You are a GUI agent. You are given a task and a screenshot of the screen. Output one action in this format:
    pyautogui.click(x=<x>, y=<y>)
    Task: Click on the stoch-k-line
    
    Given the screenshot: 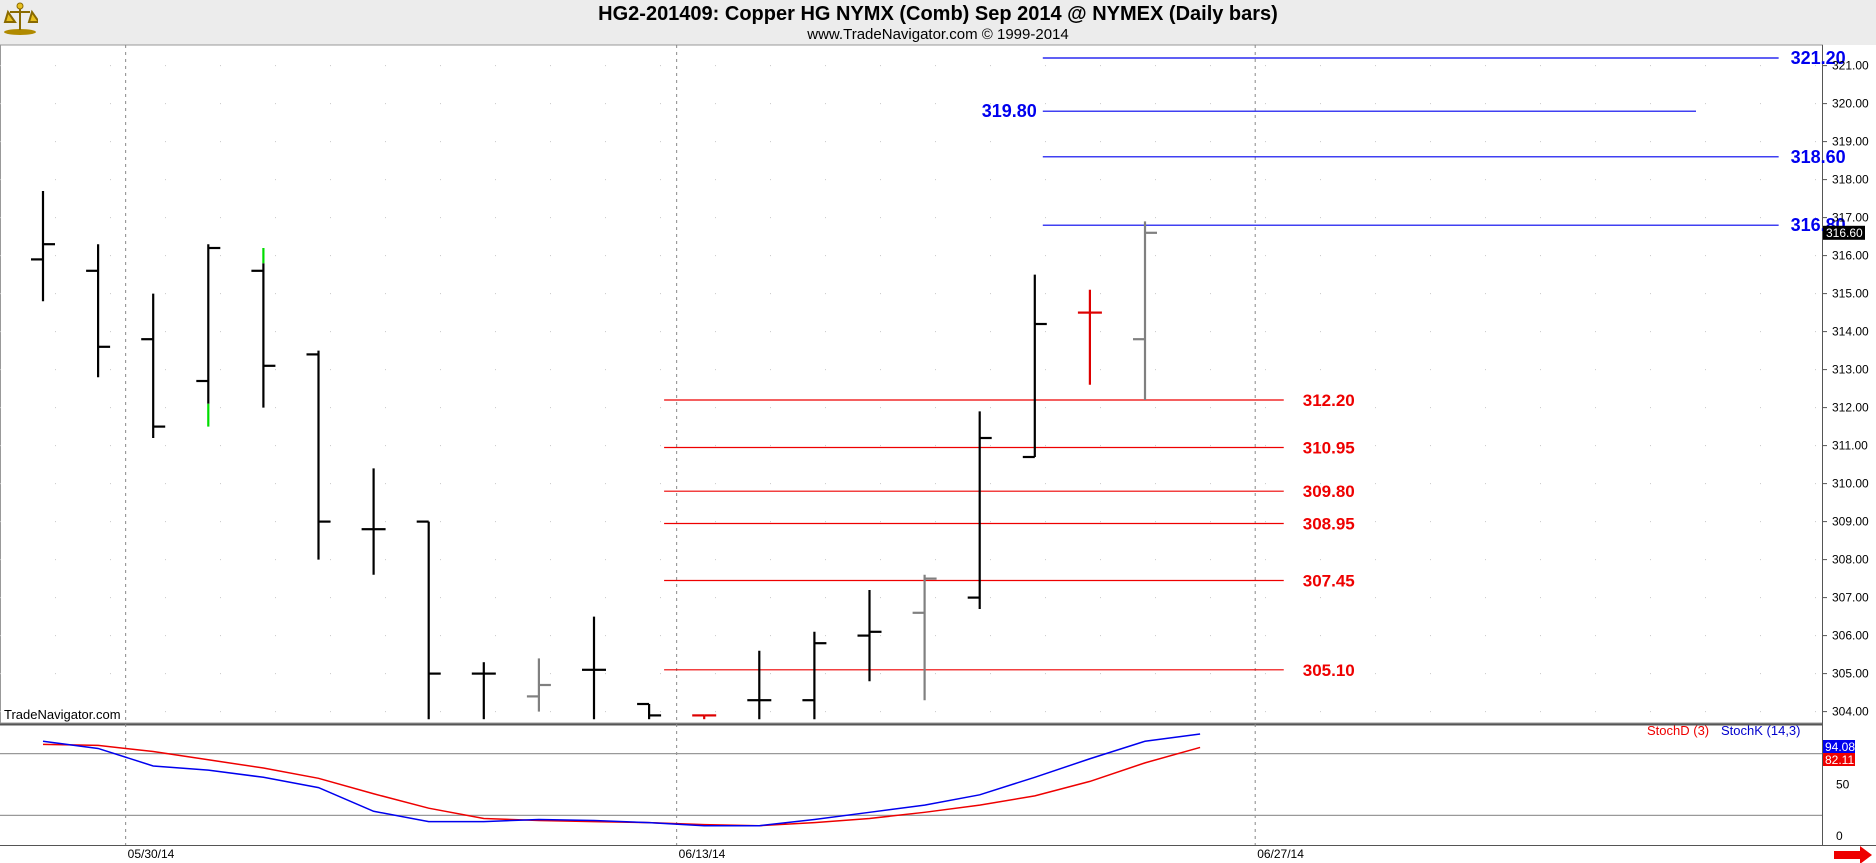 What is the action you would take?
    pyautogui.click(x=621, y=780)
    